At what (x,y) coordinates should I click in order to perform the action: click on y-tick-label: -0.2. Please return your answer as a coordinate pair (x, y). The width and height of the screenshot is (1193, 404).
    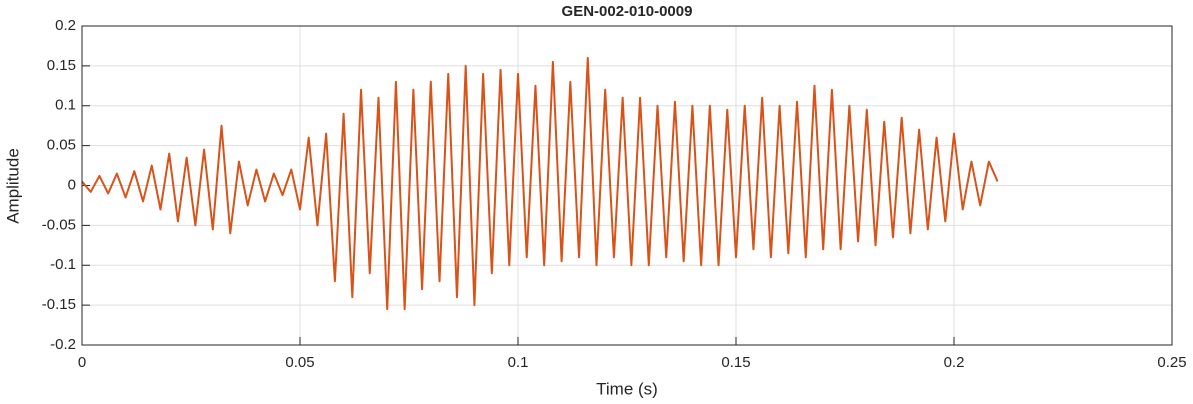
    Looking at the image, I should click on (63, 344).